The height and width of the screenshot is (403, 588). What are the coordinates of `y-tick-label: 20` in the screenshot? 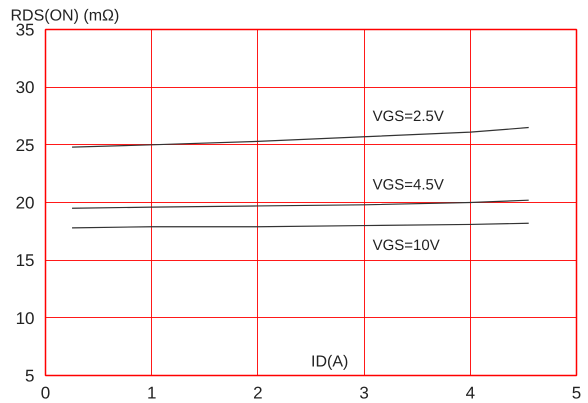 It's located at (25, 203).